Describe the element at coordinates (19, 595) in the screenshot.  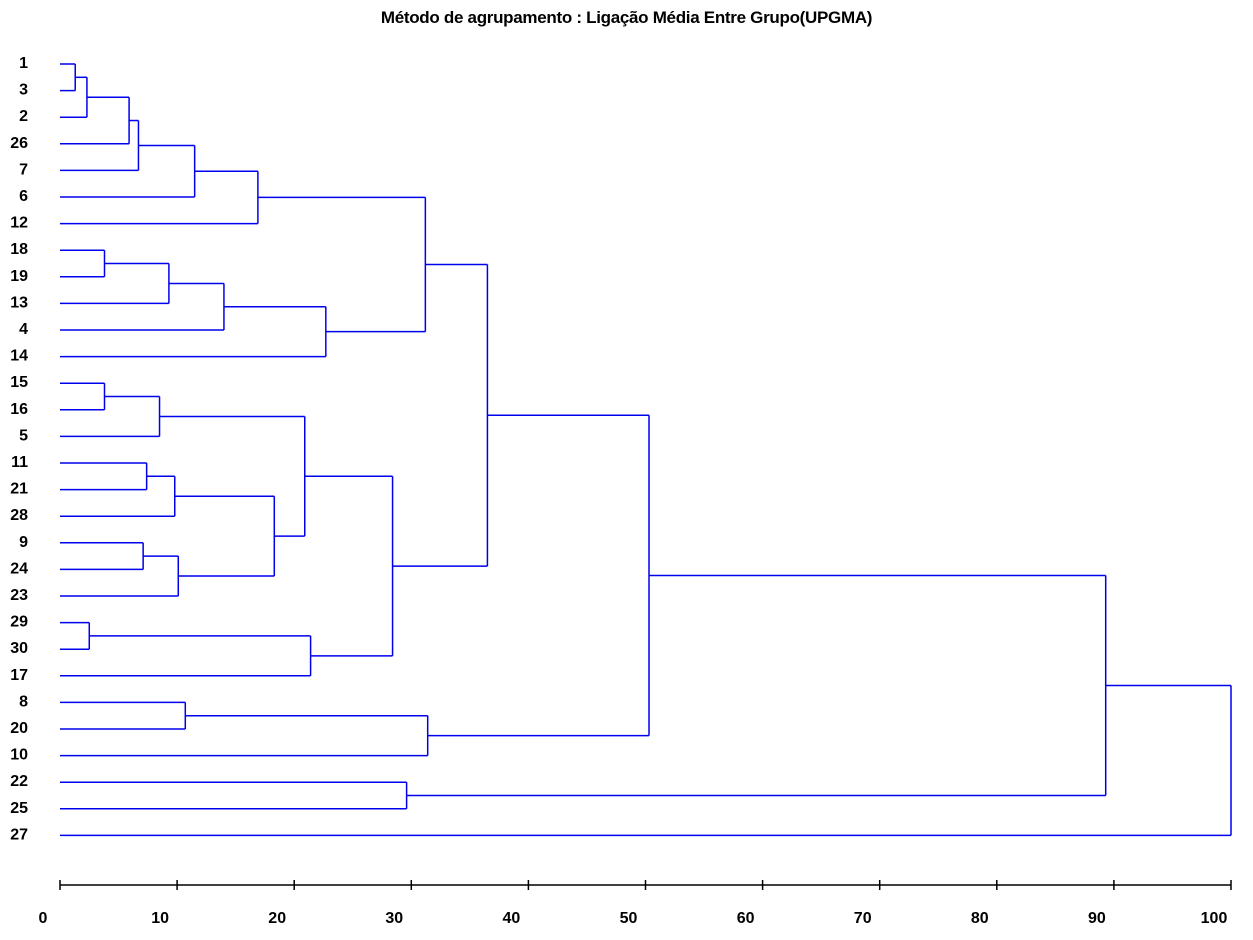
I see `leaf-label: 23` at that location.